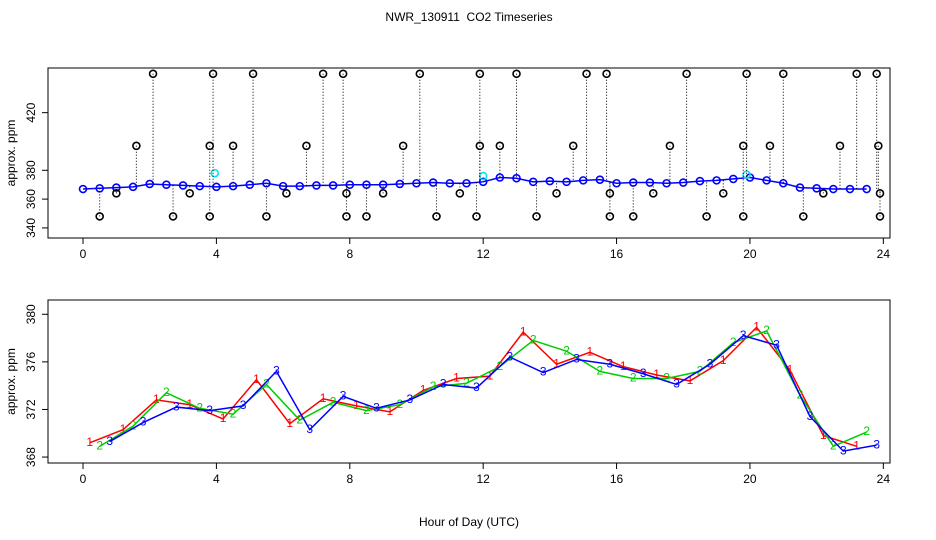  What do you see at coordinates (31, 314) in the screenshot?
I see `y-tick-label: 380` at bounding box center [31, 314].